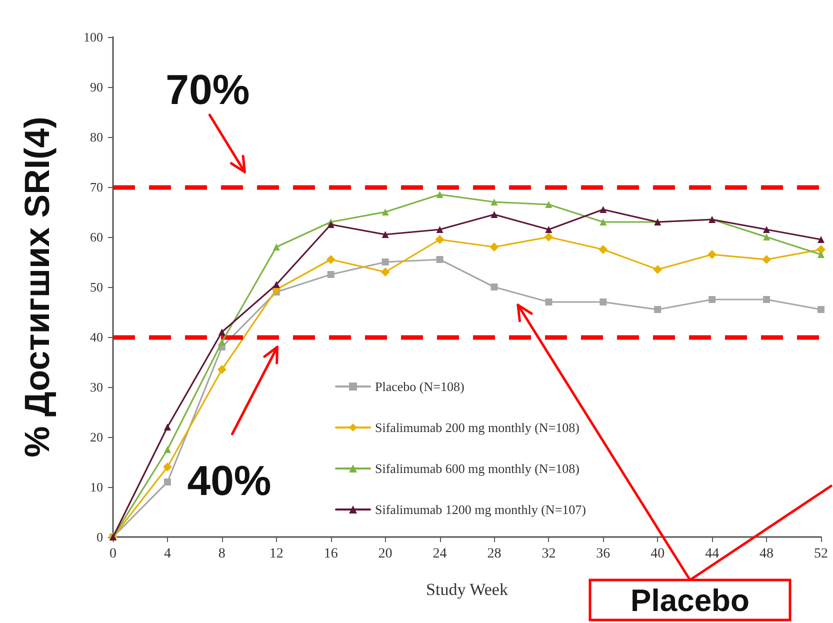 Image resolution: width=833 pixels, height=623 pixels. What do you see at coordinates (96, 337) in the screenshot?
I see `y-tick-label: 40` at bounding box center [96, 337].